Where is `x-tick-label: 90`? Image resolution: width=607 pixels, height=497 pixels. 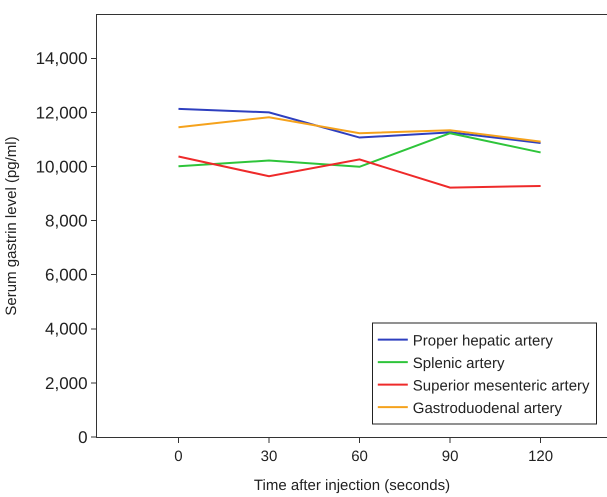
x-tick-label: 90 is located at coordinates (450, 456).